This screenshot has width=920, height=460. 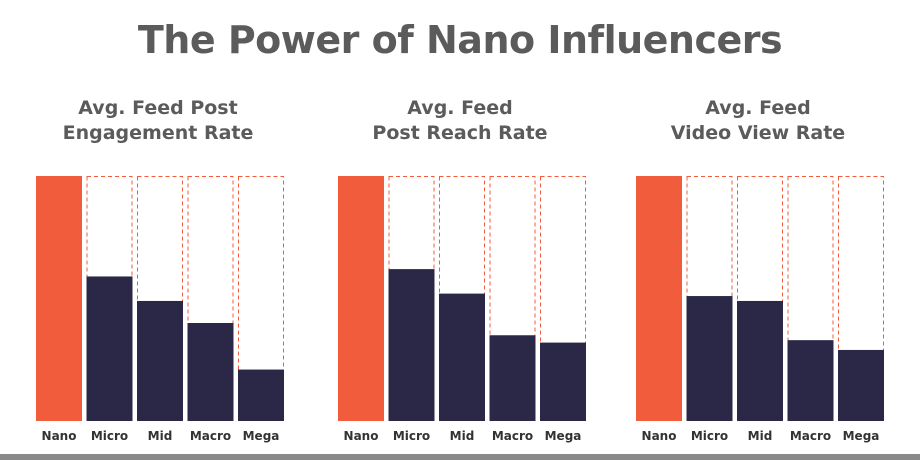 I want to click on chart-title-line-2: Engagement Rate, so click(x=158, y=133).